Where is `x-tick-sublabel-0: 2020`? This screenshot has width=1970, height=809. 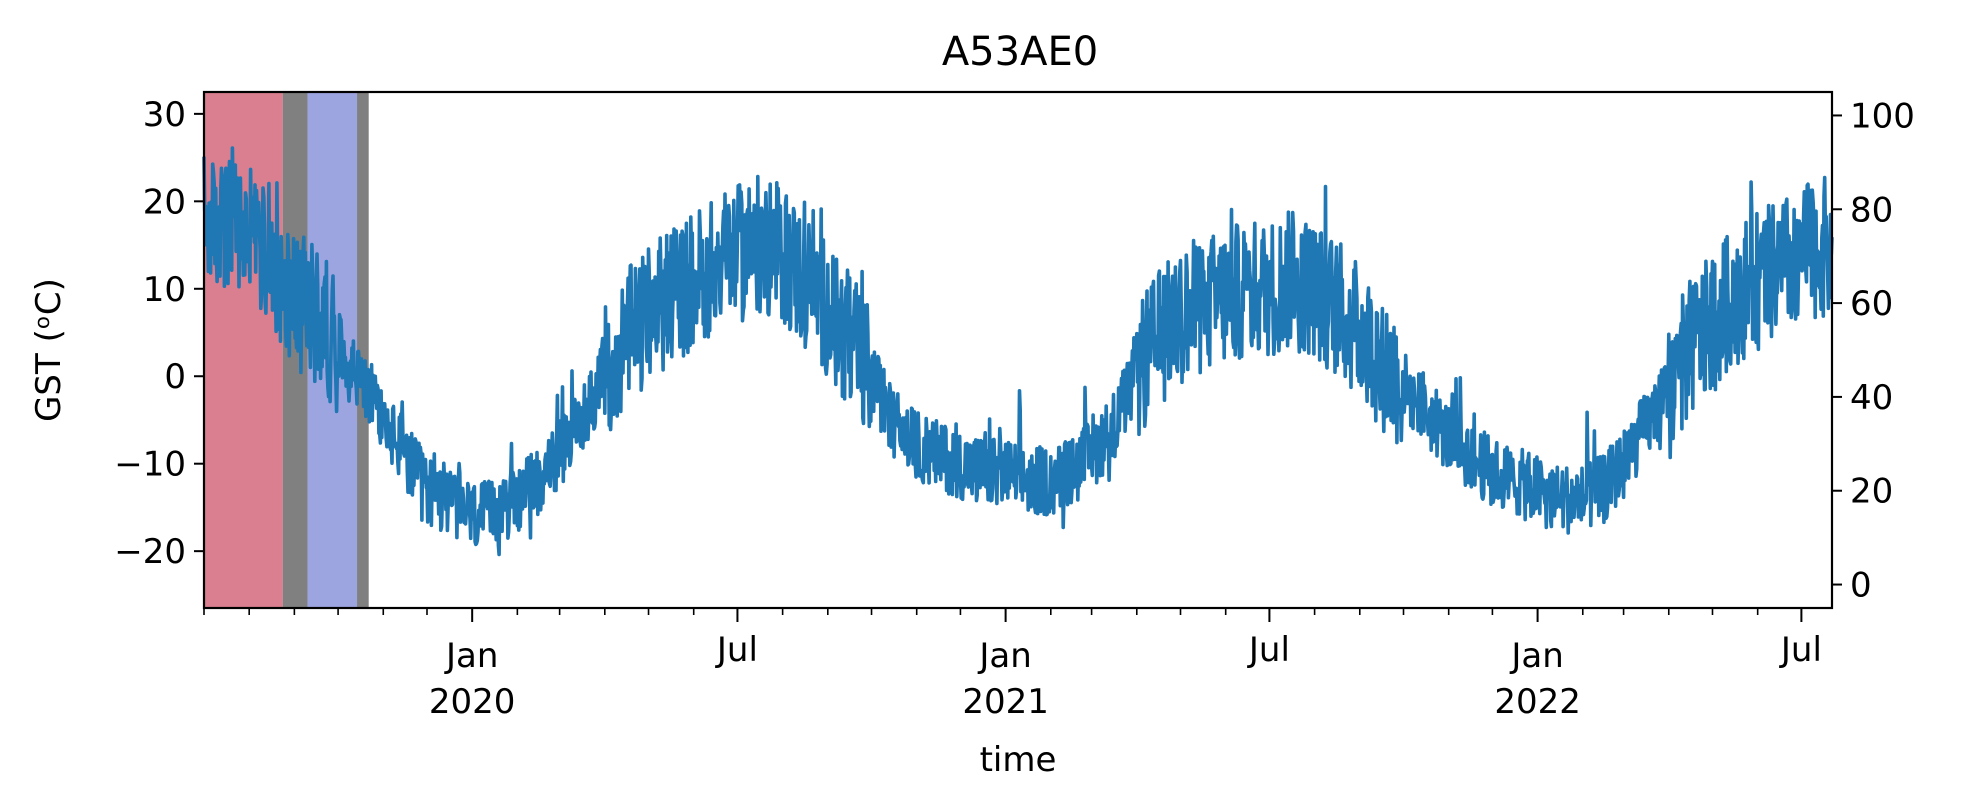
x-tick-sublabel-0: 2020 is located at coordinates (472, 702).